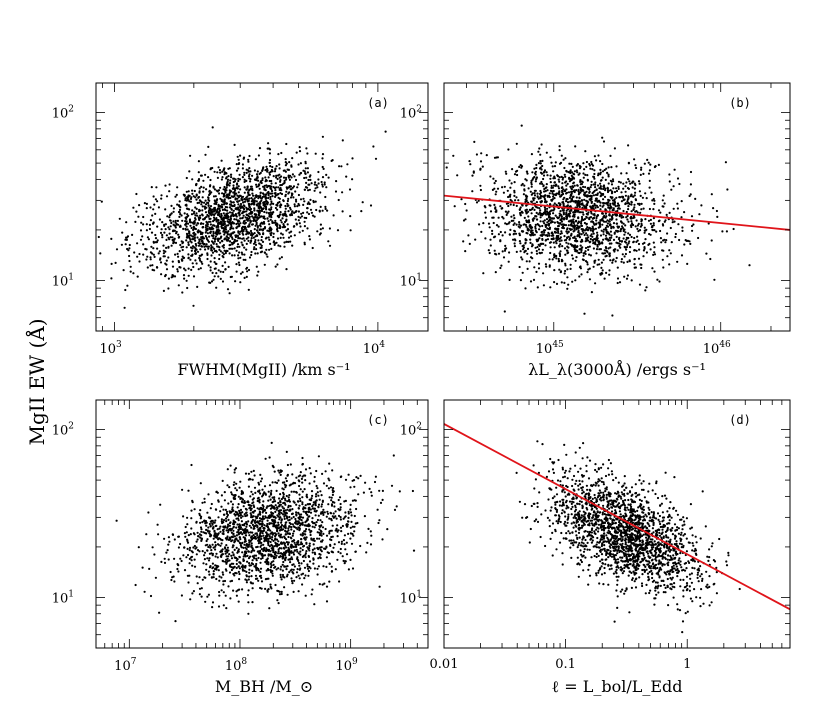 The width and height of the screenshot is (830, 711). What do you see at coordinates (617, 212) in the screenshot?
I see `fit-line-b` at bounding box center [617, 212].